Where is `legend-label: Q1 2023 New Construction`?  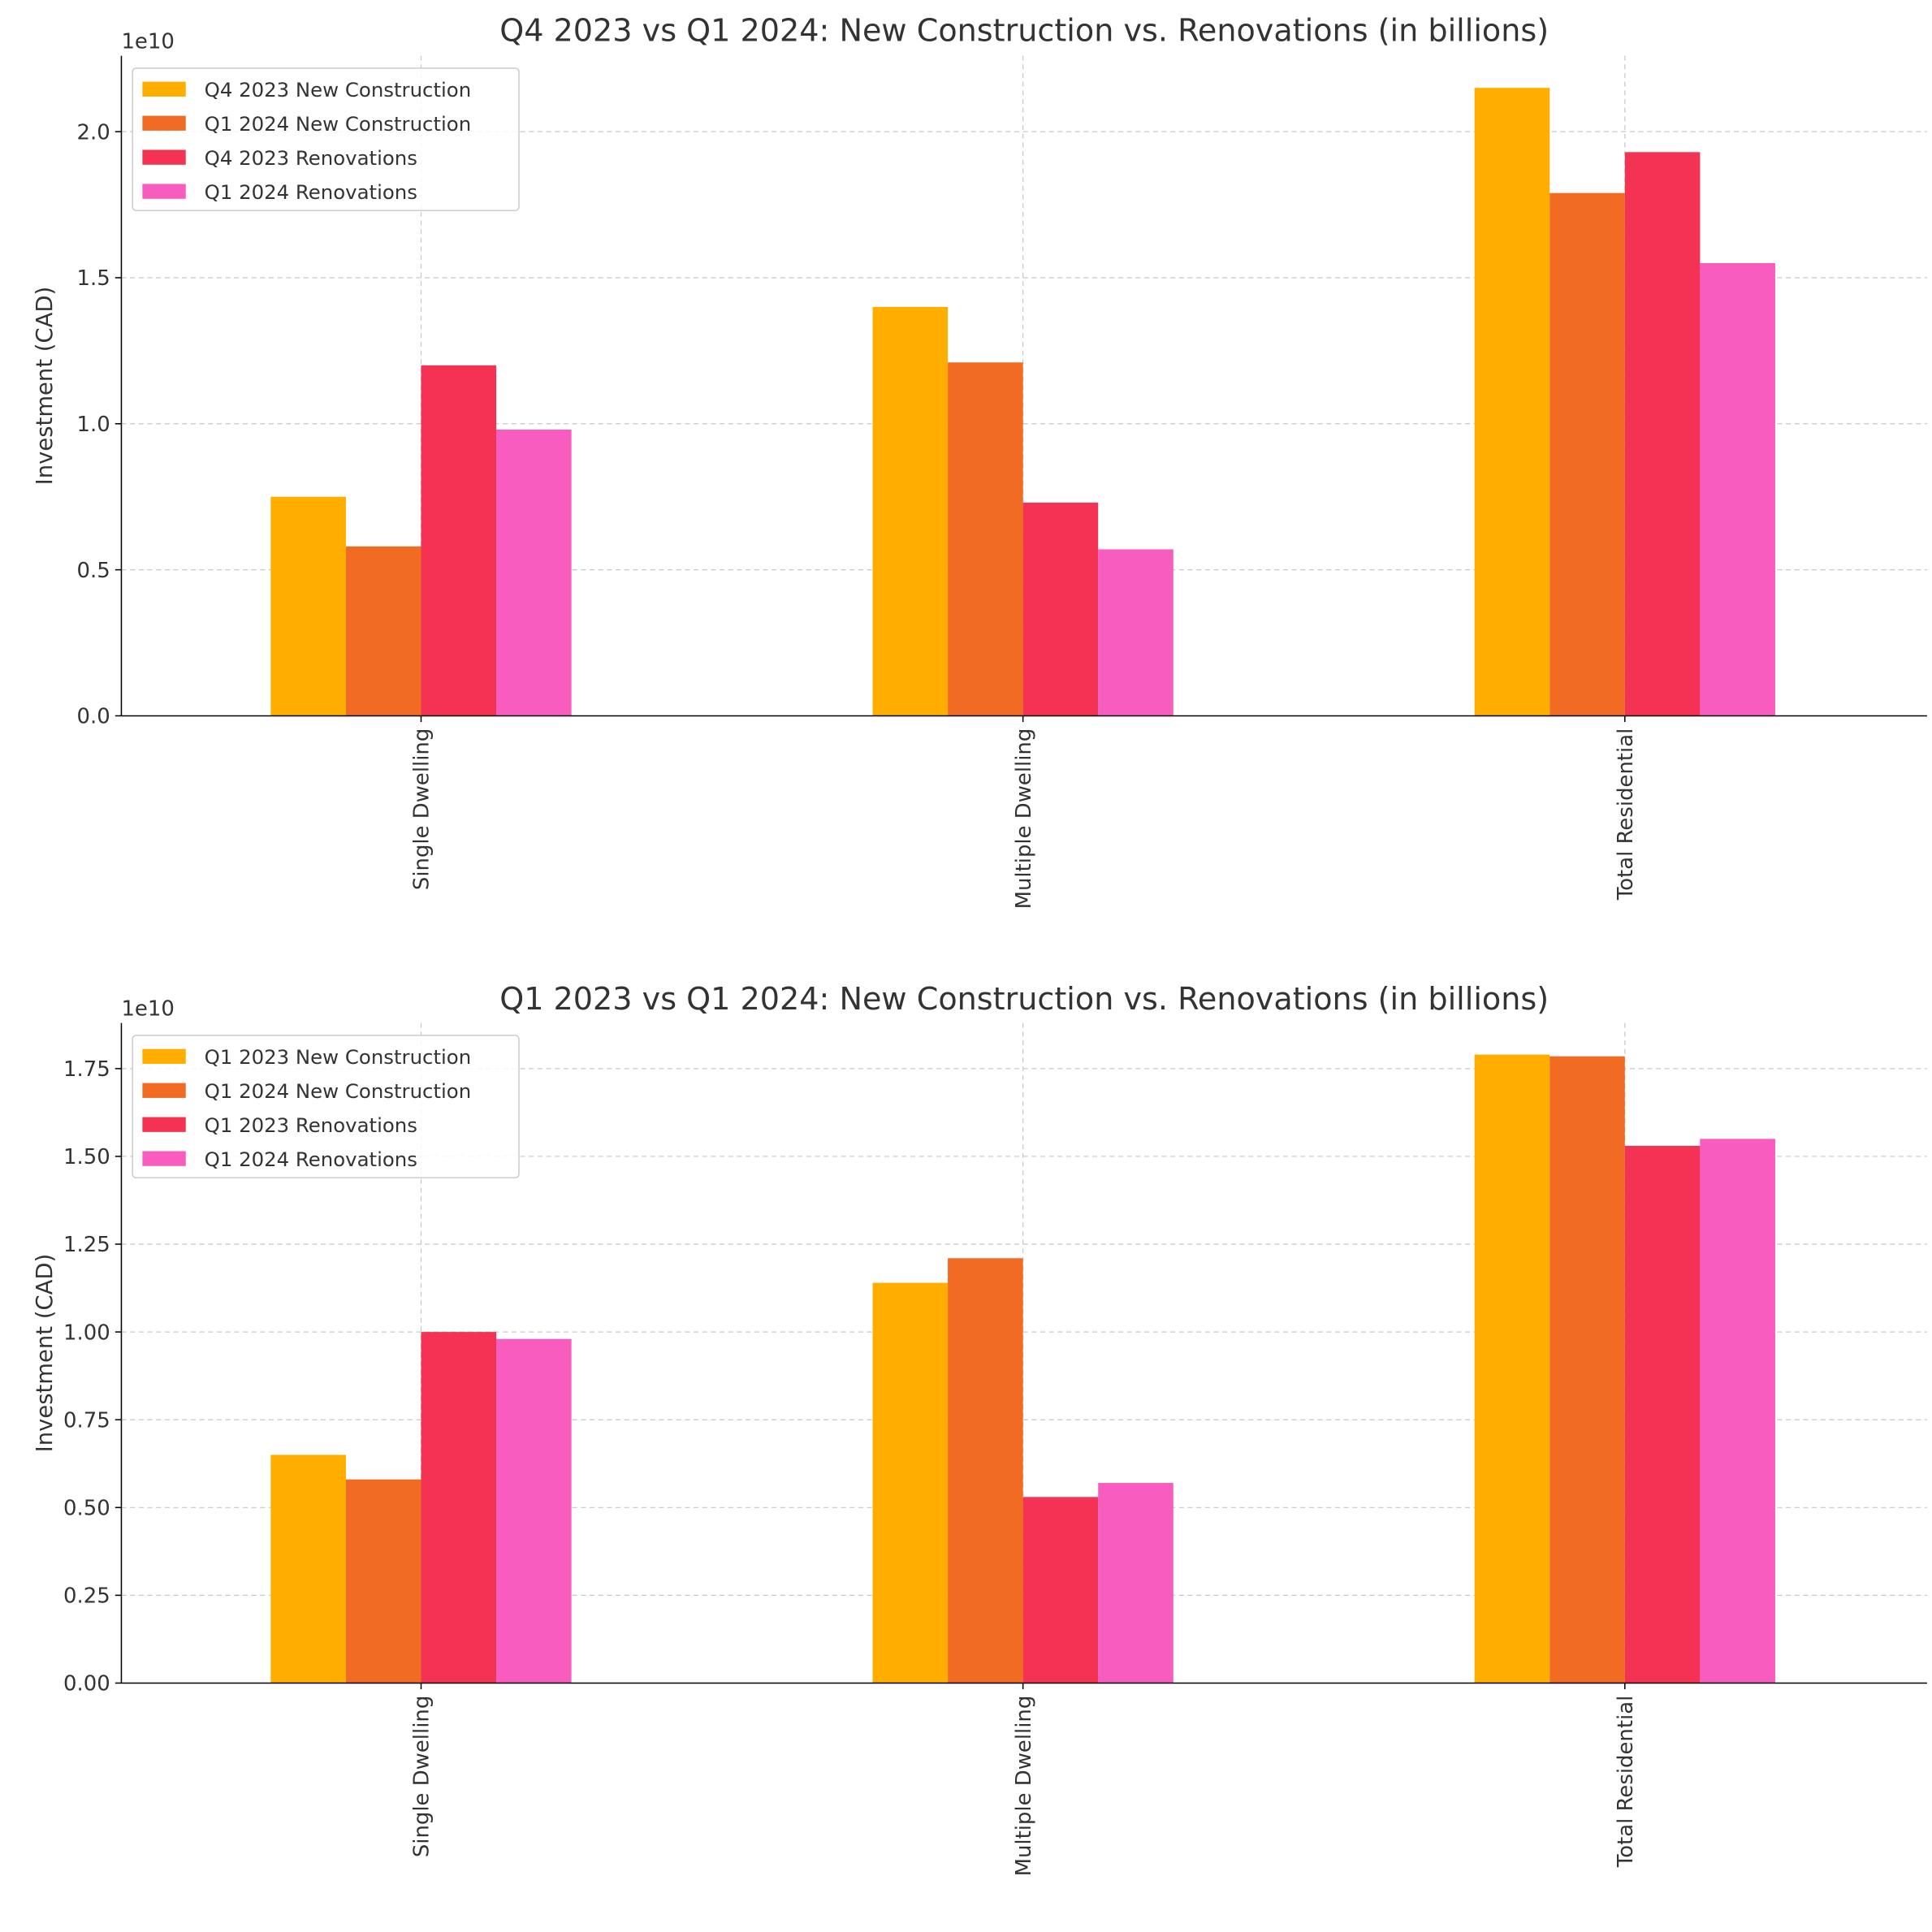
legend-label: Q1 2023 New Construction is located at coordinates (339, 1057).